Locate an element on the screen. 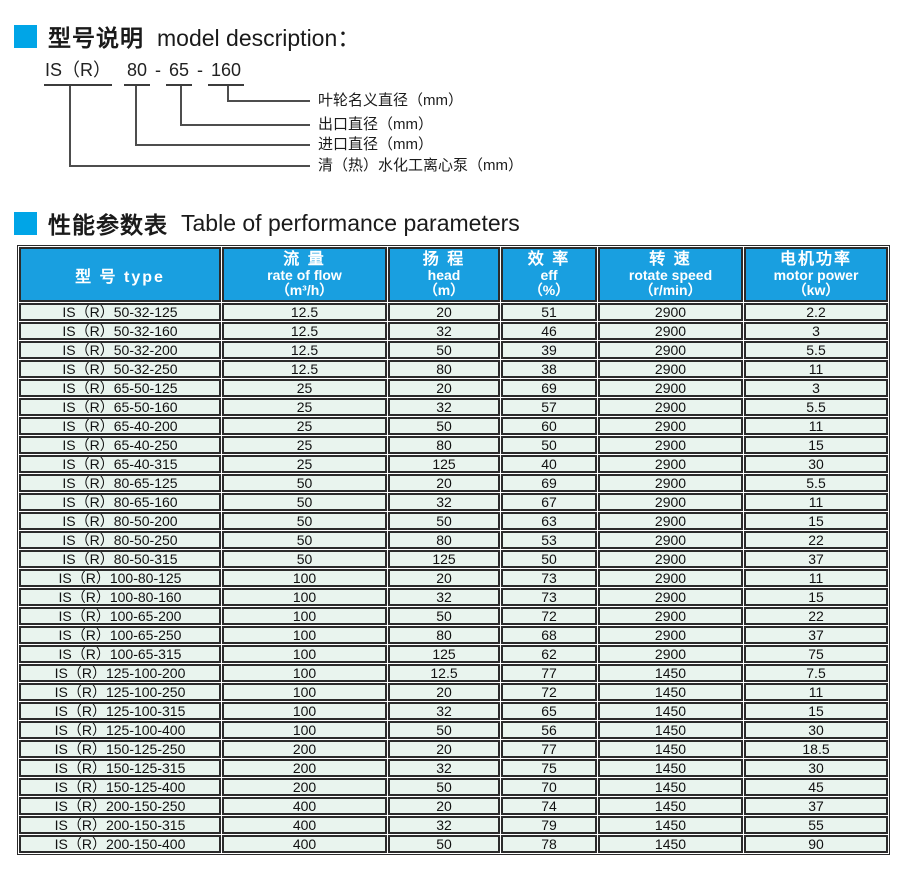  cell-eff: 78 is located at coordinates (549, 844).